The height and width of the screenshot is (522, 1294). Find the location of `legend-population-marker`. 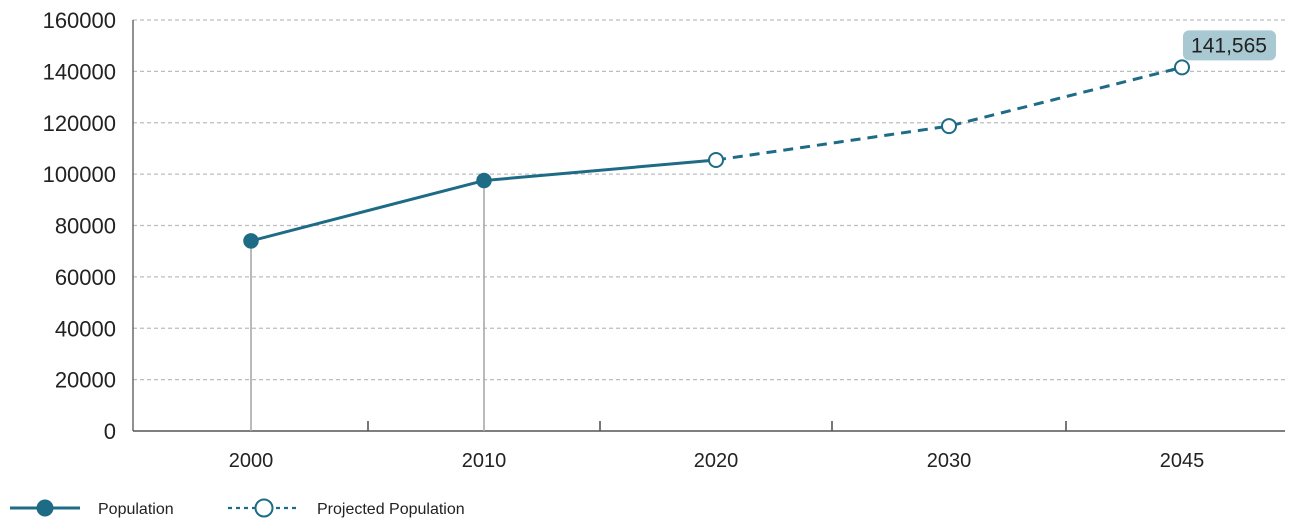

legend-population-marker is located at coordinates (45, 508).